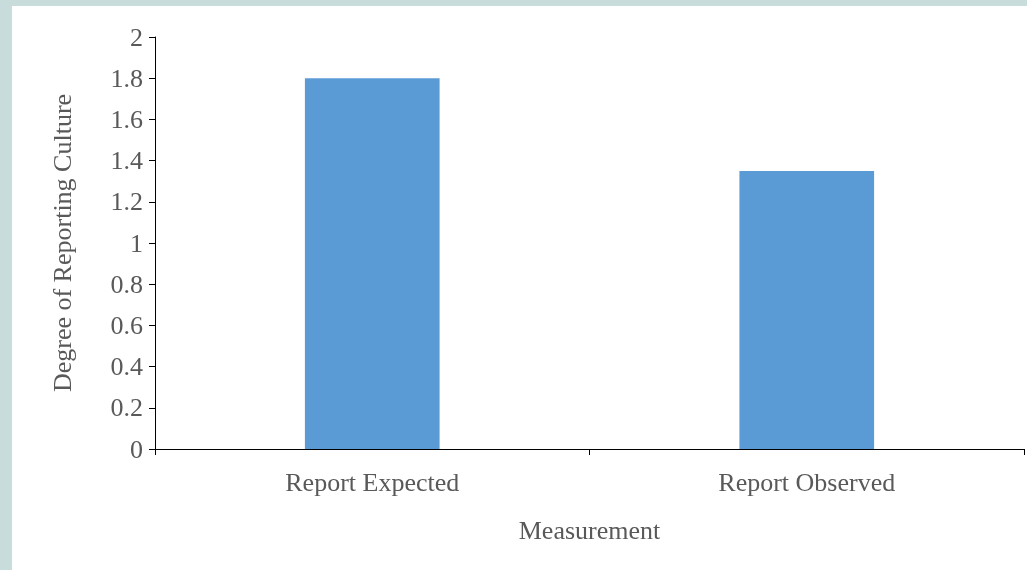 The width and height of the screenshot is (1027, 570). What do you see at coordinates (126, 325) in the screenshot?
I see `y-tick-label: 0.6` at bounding box center [126, 325].